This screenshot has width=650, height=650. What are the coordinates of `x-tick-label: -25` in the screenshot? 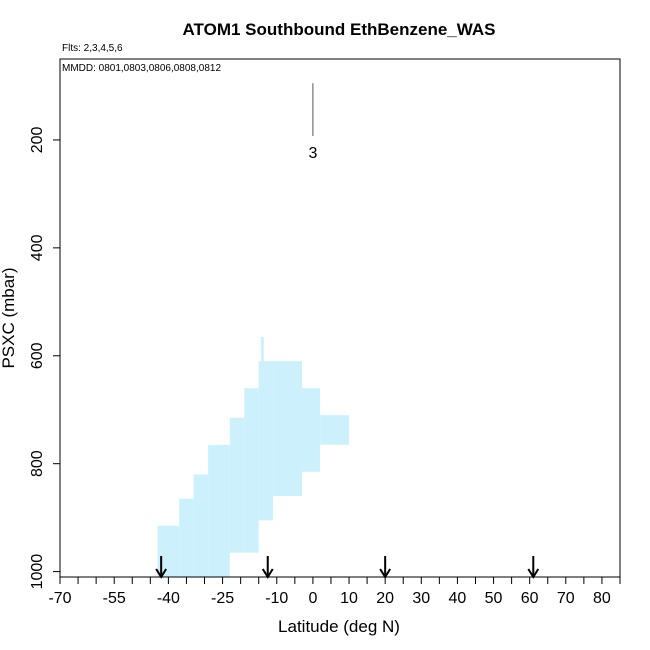 It's located at (222, 598).